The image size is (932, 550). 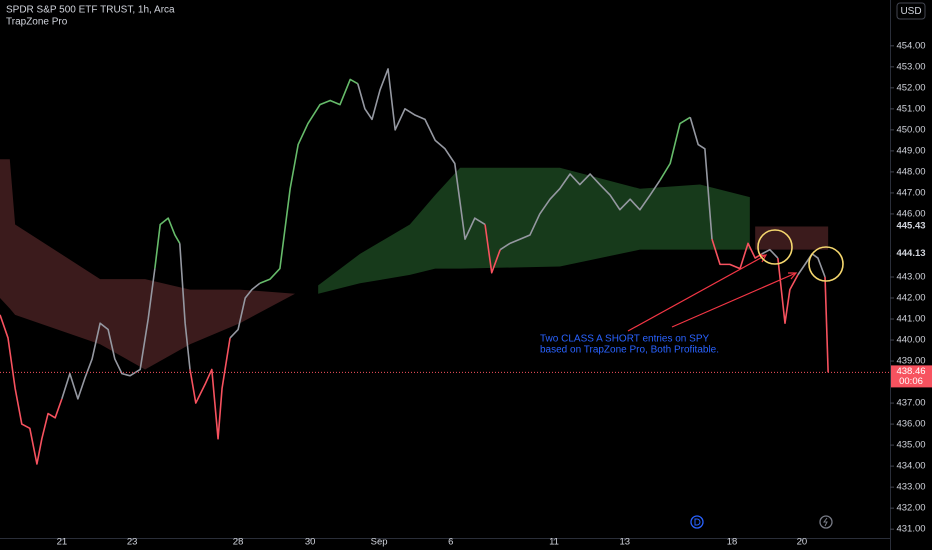 What do you see at coordinates (910, 277) in the screenshot?
I see `y-tick-label: 443.00` at bounding box center [910, 277].